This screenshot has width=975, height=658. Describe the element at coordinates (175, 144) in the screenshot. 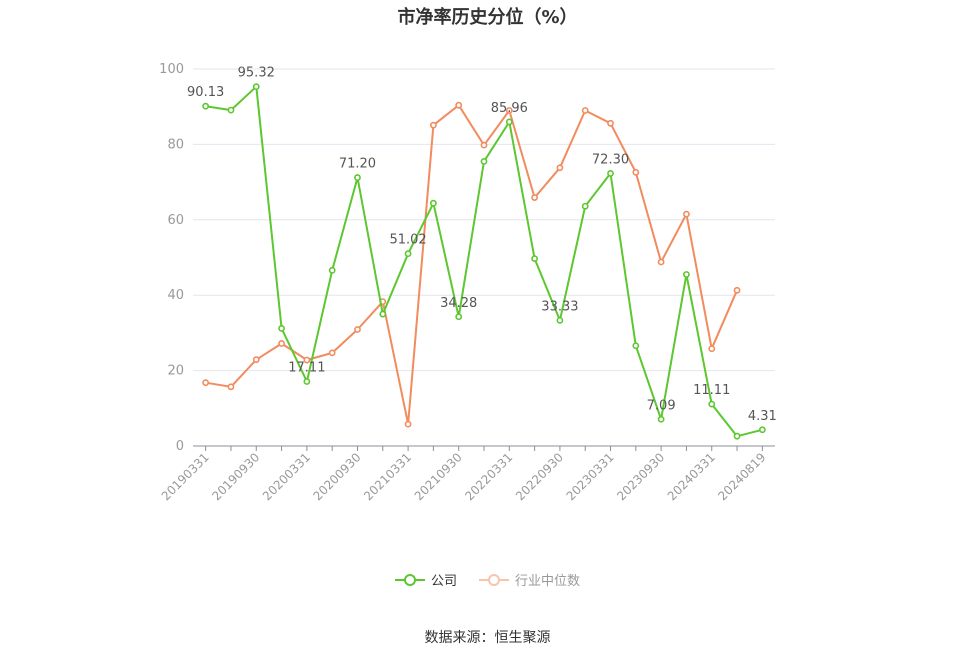

I see `y-tick-label: 80` at that location.